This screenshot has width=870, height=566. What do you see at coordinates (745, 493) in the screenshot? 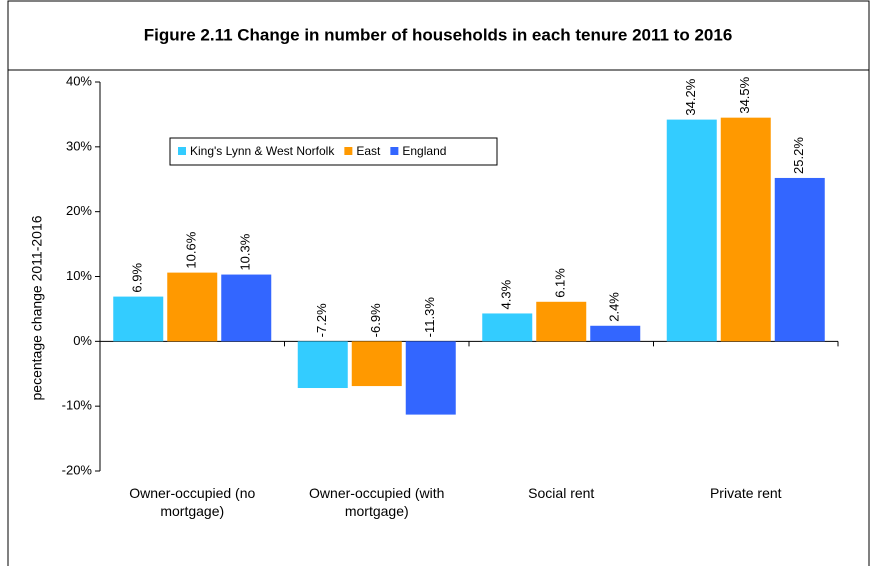
I see `x-tick-label: Private rent` at bounding box center [745, 493].